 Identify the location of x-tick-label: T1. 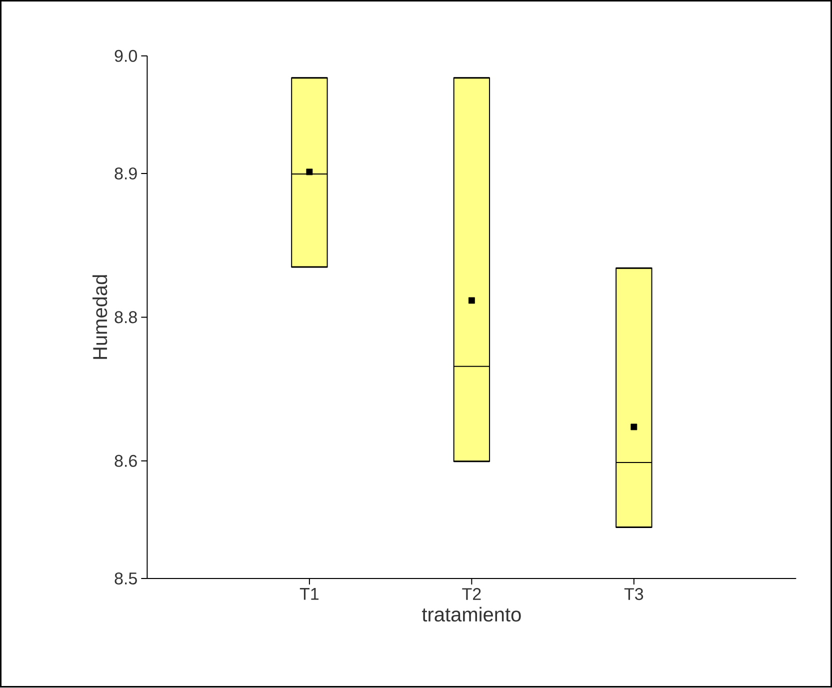
(309, 594).